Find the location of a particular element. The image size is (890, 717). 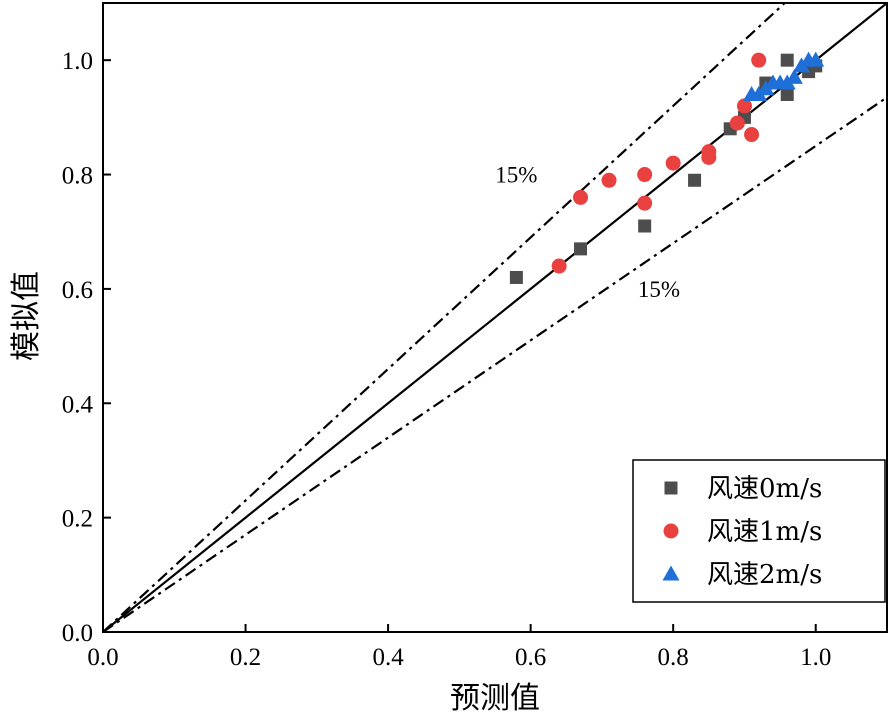

data-points is located at coordinates (667, 167).